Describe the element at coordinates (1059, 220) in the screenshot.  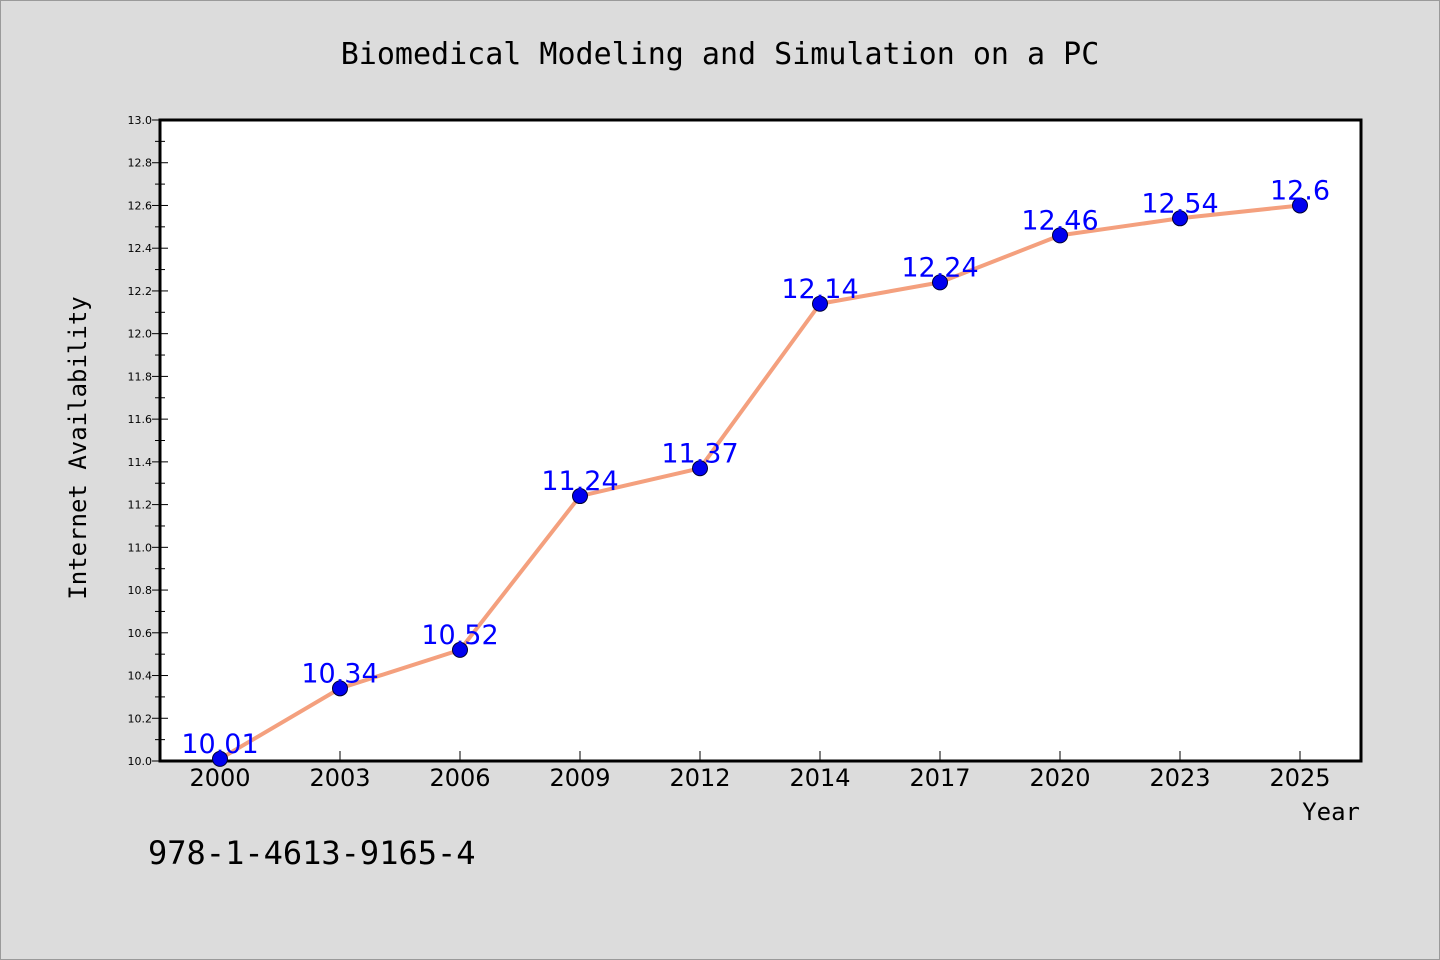
I see `data-label: 12.46` at that location.